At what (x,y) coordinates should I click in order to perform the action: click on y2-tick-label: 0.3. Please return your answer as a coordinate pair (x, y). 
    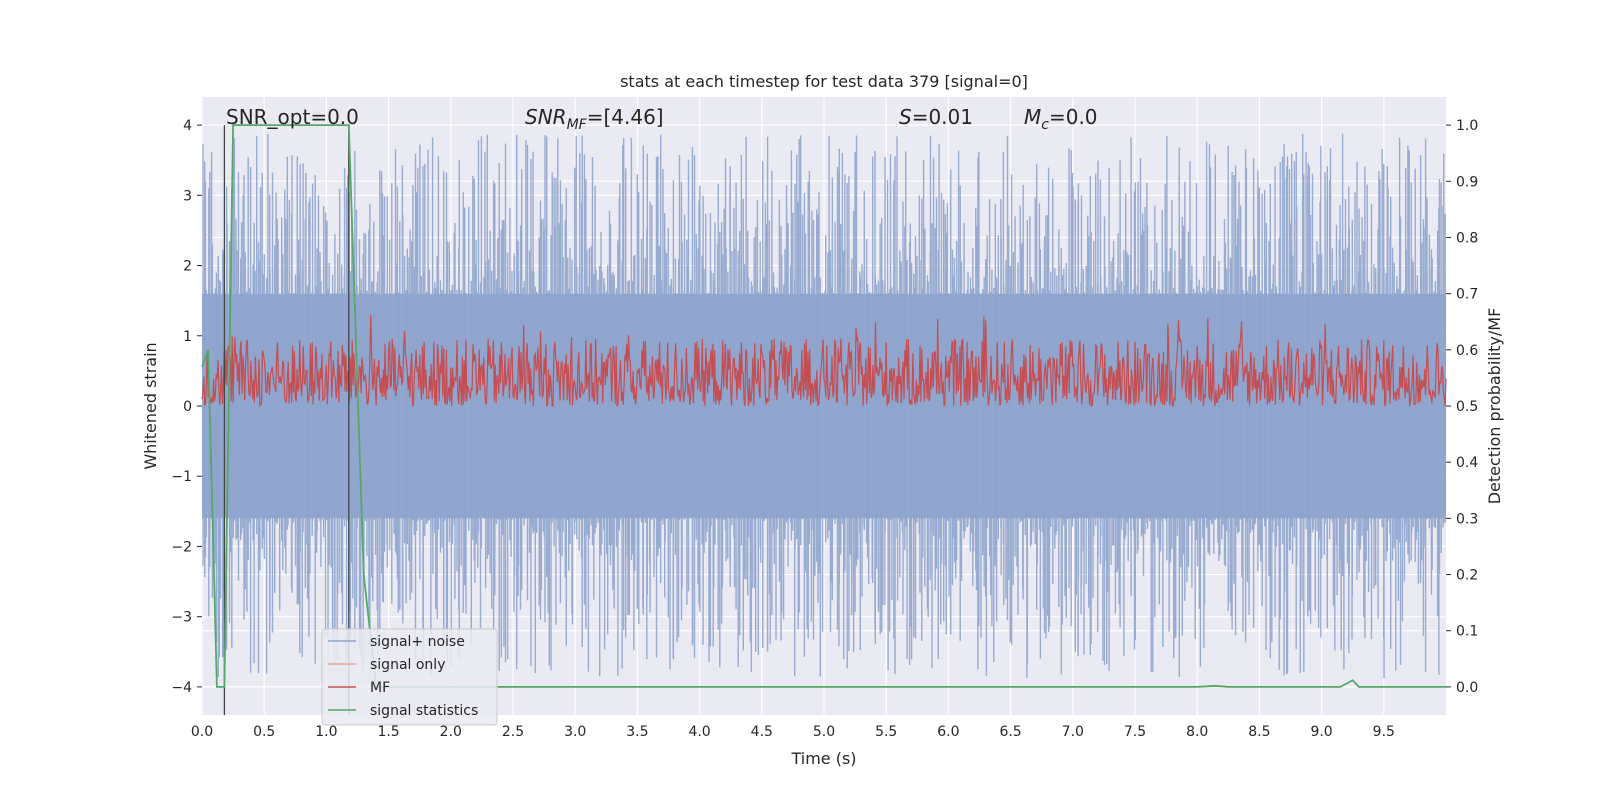
    Looking at the image, I should click on (1467, 519).